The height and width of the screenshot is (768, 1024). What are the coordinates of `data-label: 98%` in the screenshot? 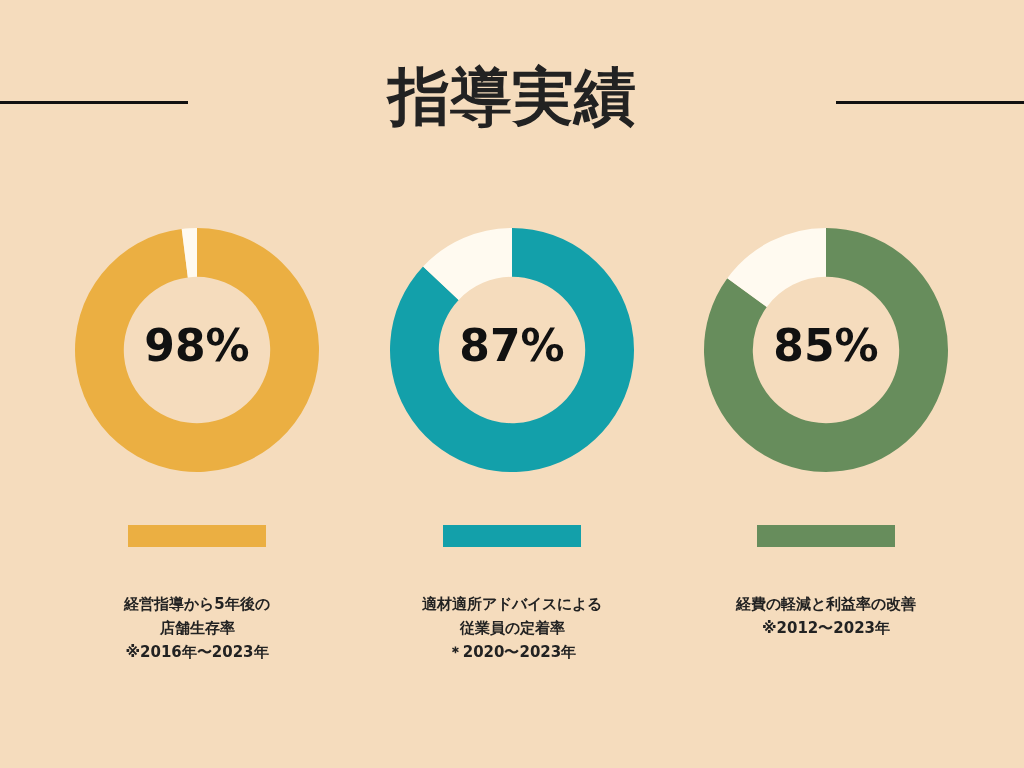 It's located at (197, 346).